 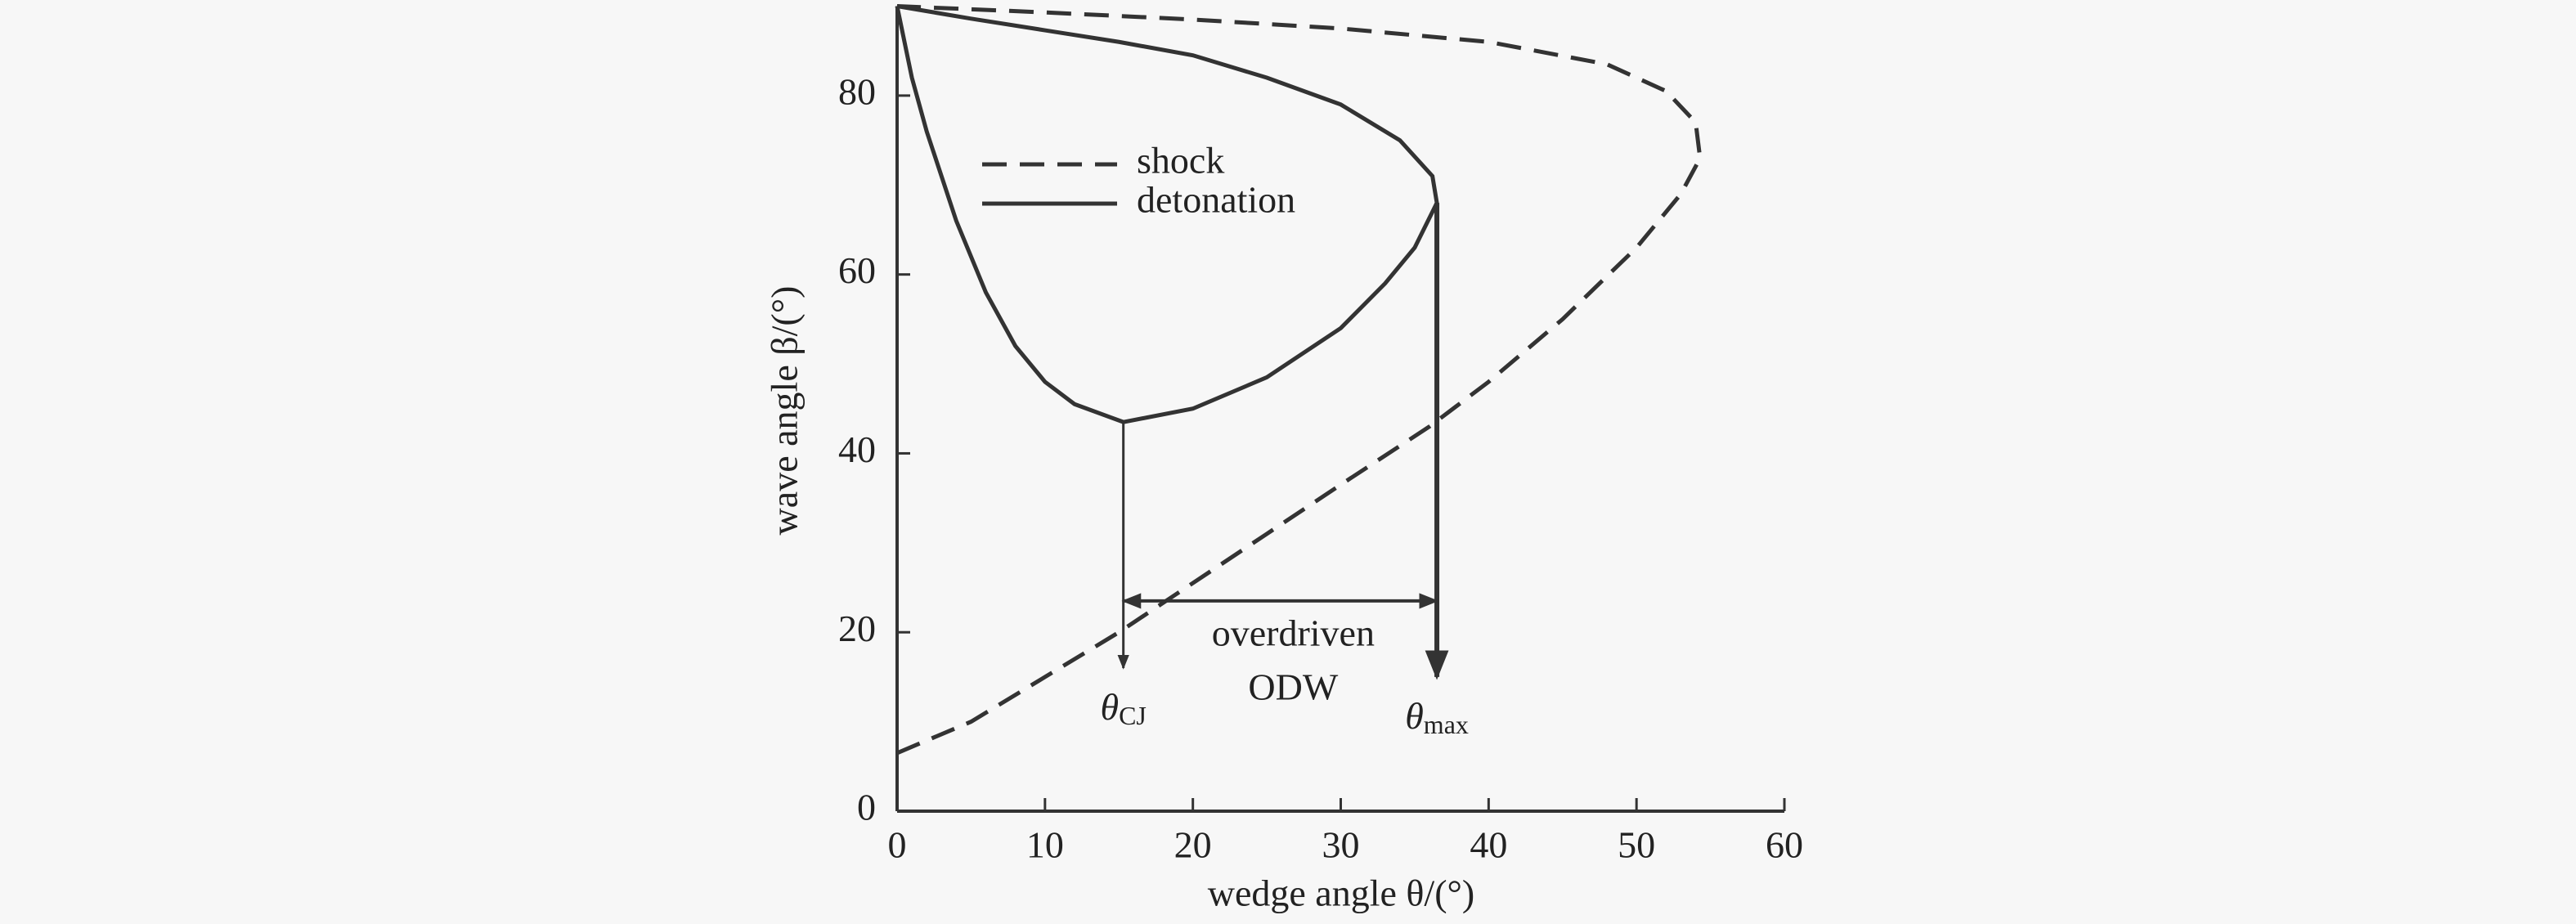 What do you see at coordinates (1045, 845) in the screenshot?
I see `x-tick-label: 10` at bounding box center [1045, 845].